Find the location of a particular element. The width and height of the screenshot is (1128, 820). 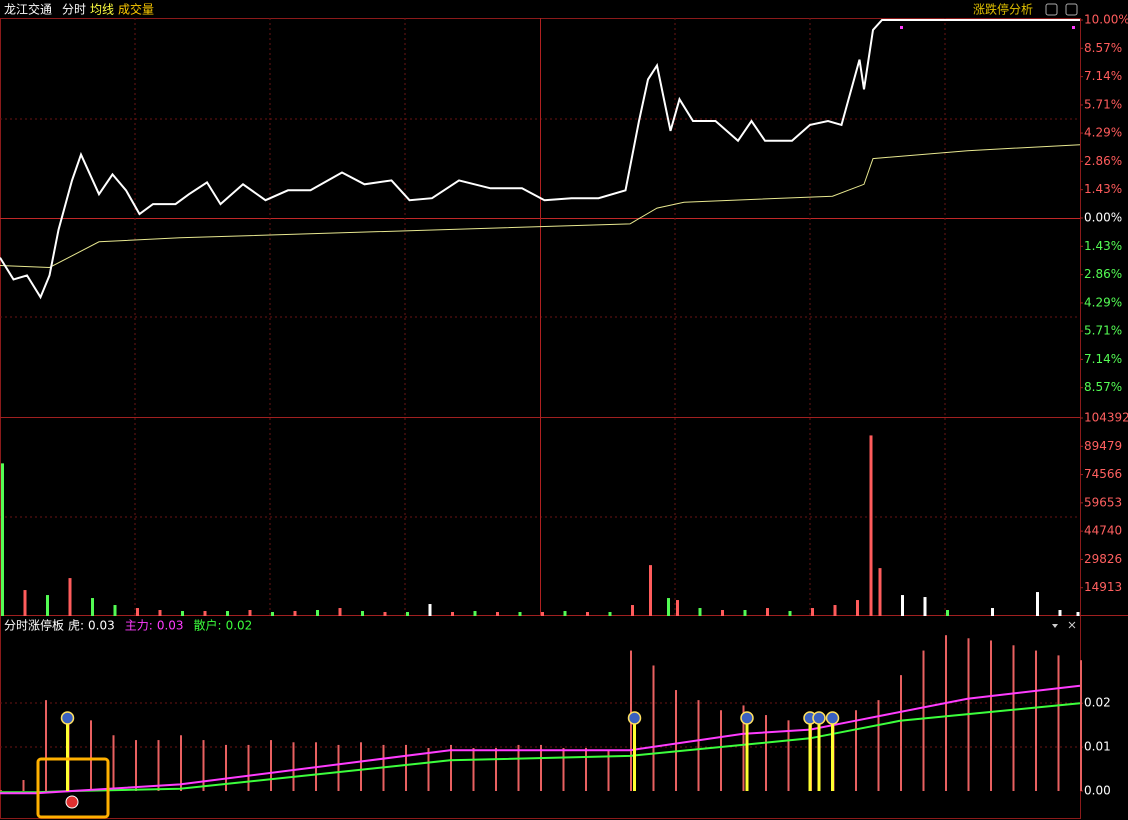

indicator-tick-label: 0.00 is located at coordinates (1097, 791).